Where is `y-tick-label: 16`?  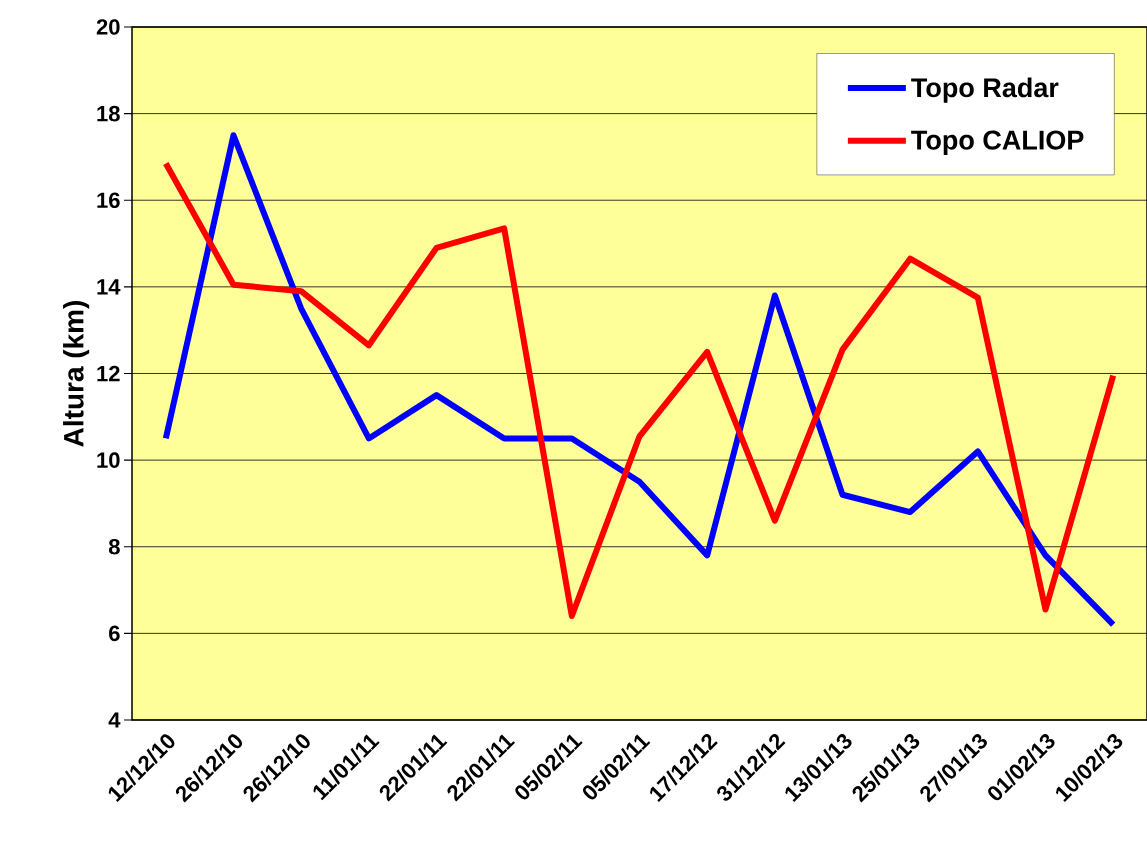
y-tick-label: 16 is located at coordinates (108, 200).